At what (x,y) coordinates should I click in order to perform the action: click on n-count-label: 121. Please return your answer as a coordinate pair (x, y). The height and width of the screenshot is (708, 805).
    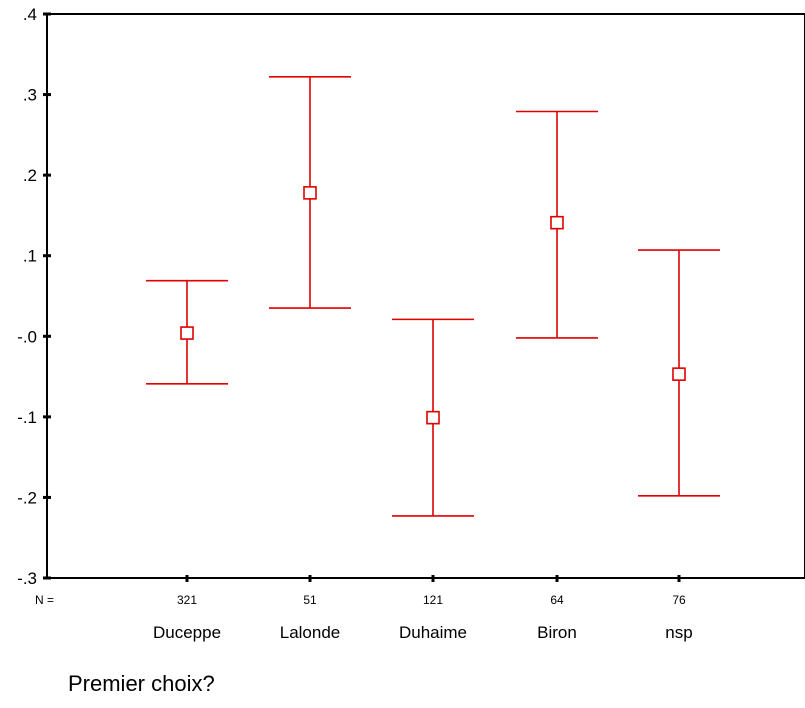
    Looking at the image, I should click on (433, 600).